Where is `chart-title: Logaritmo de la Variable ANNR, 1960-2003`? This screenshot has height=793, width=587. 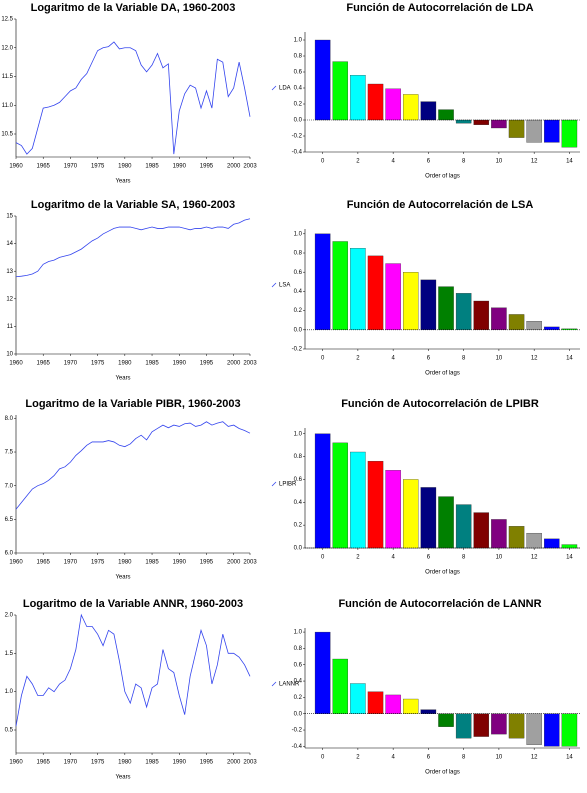
chart-title: Logaritmo de la Variable ANNR, 1960-2003 is located at coordinates (133, 604).